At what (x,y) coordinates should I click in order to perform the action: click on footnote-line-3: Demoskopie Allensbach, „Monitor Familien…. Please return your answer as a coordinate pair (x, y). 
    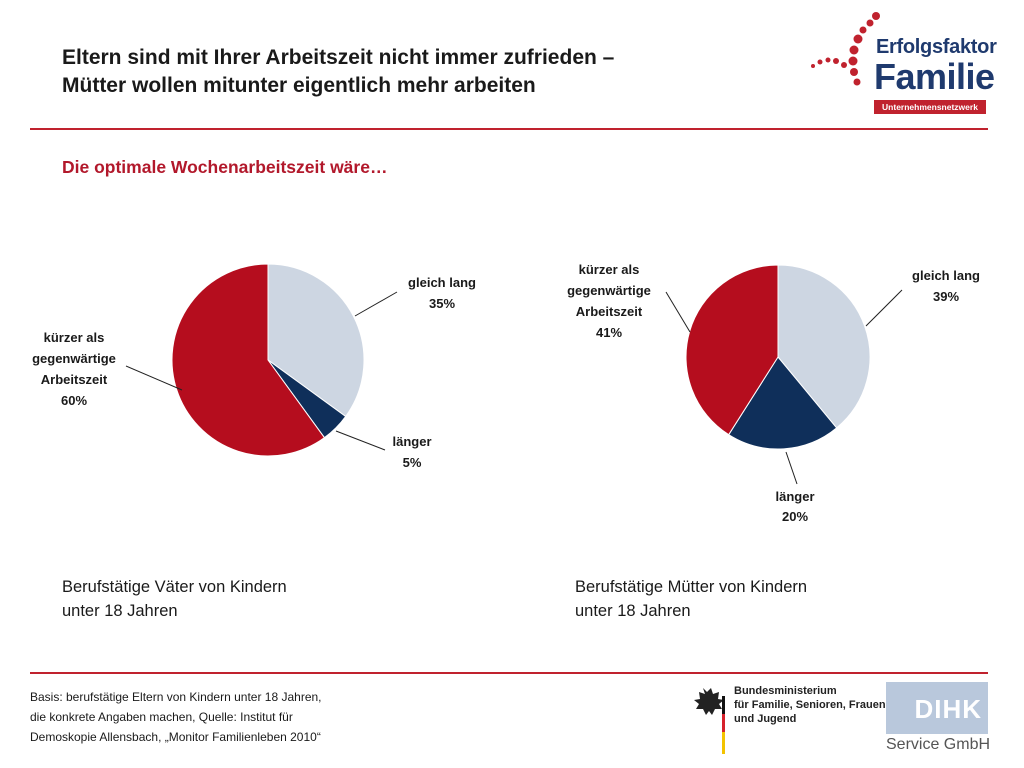
    Looking at the image, I should click on (175, 737).